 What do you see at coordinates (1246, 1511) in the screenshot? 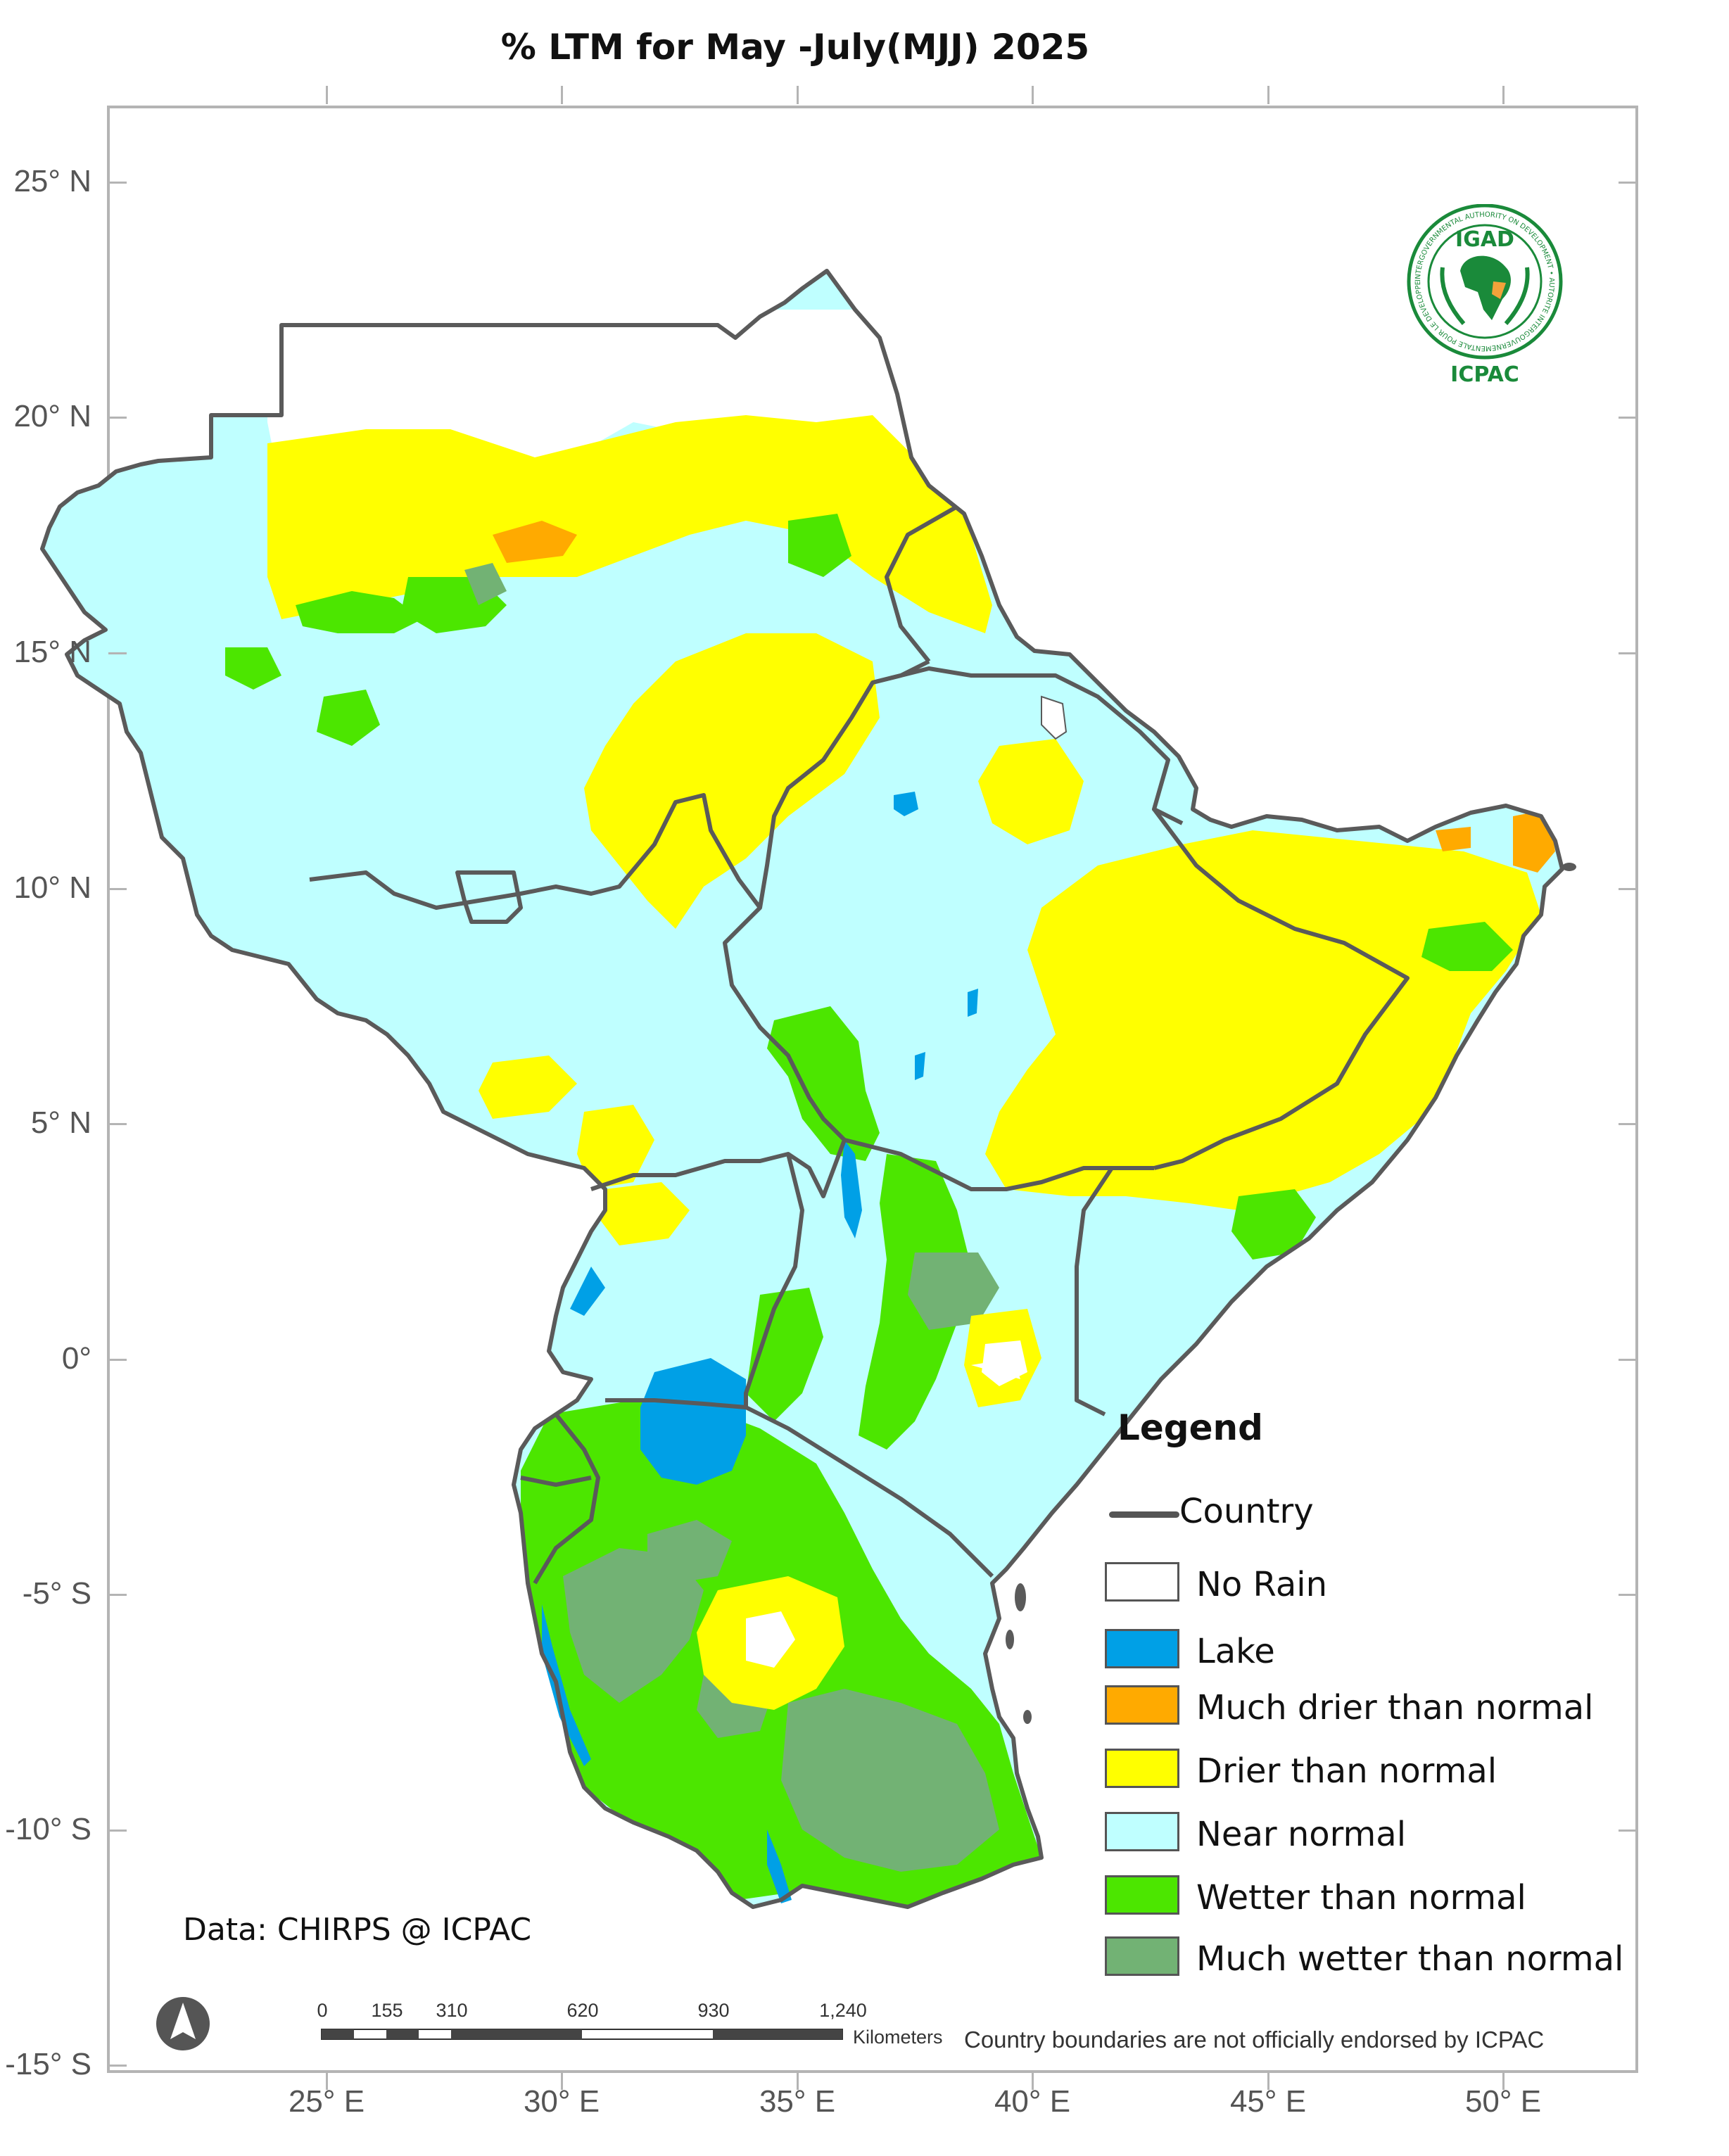
I see `country-legend-label: Country` at bounding box center [1246, 1511].